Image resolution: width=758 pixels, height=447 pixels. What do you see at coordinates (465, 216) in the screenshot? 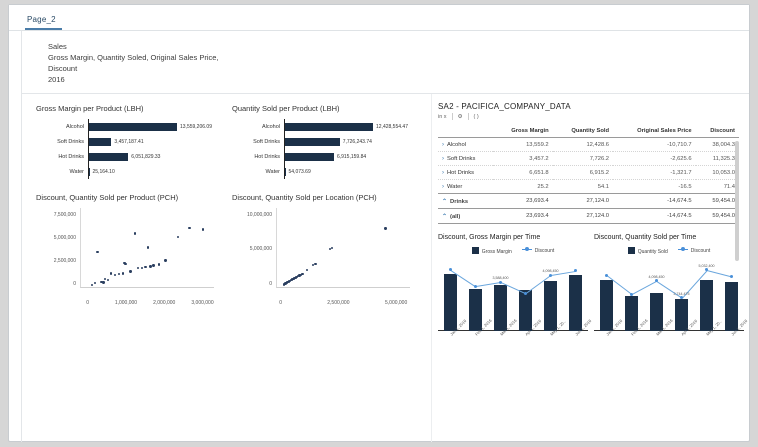
I see `table-row-label: ⌃ (all)` at bounding box center [465, 216].